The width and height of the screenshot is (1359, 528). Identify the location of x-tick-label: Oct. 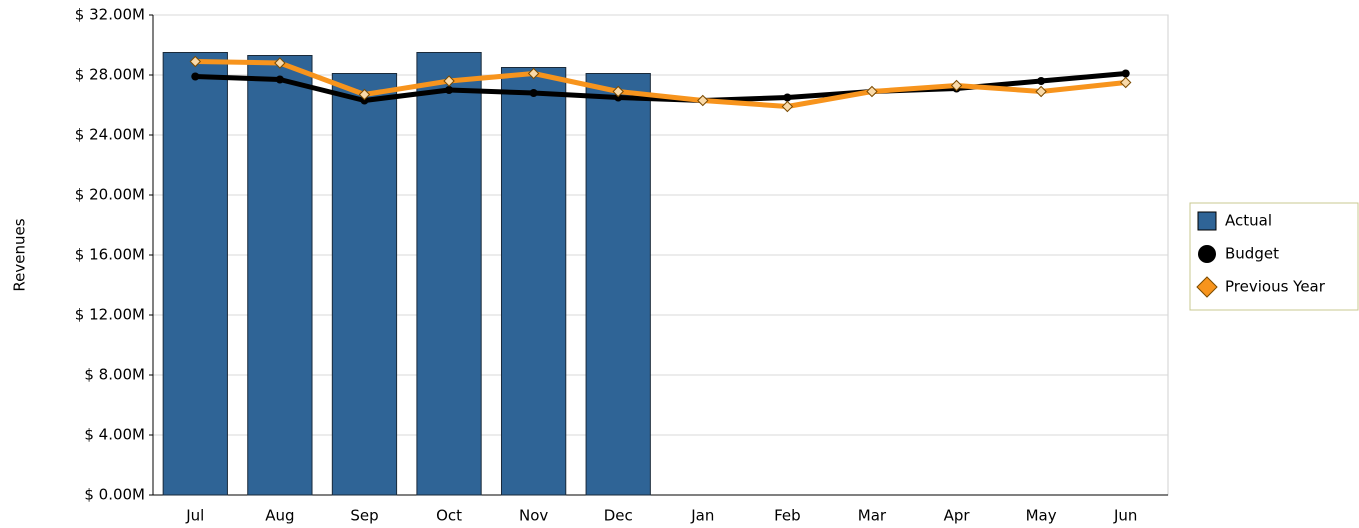
(449, 516).